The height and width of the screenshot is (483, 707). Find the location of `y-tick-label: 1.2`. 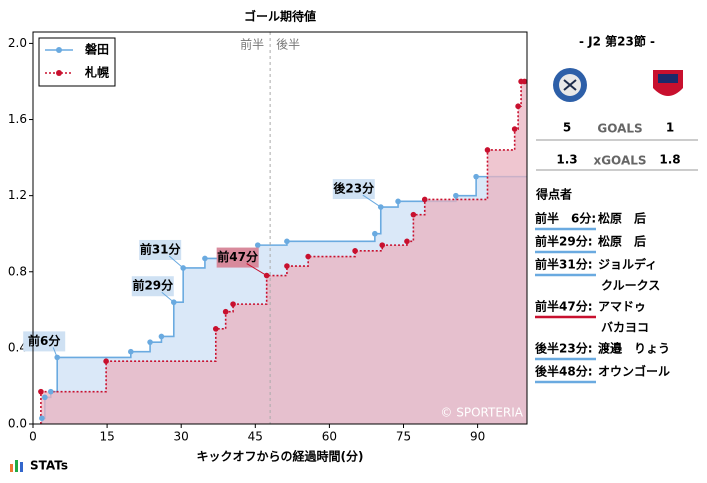

y-tick-label: 1.2 is located at coordinates (17, 195).